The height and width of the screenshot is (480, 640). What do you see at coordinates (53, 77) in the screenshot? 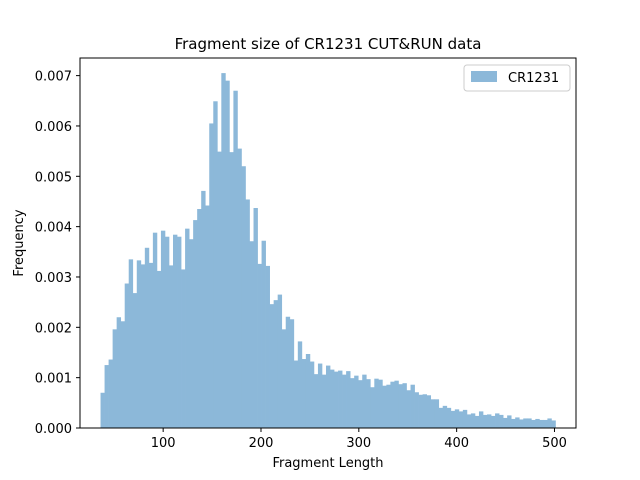
I see `y-tick-label: 0.007` at bounding box center [53, 77].